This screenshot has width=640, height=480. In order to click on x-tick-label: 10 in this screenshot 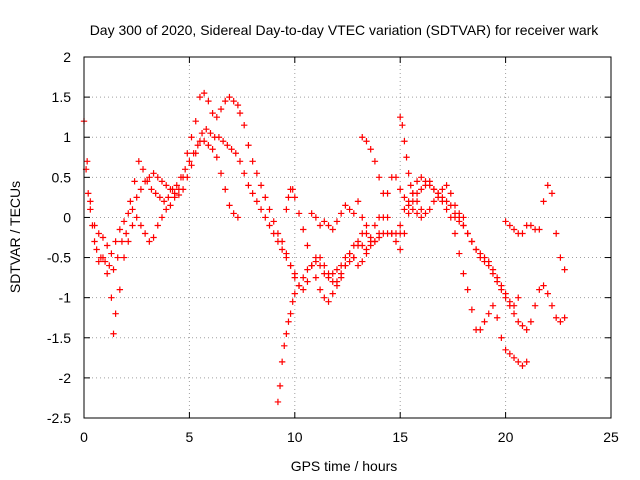, I will do `click(295, 437)`.